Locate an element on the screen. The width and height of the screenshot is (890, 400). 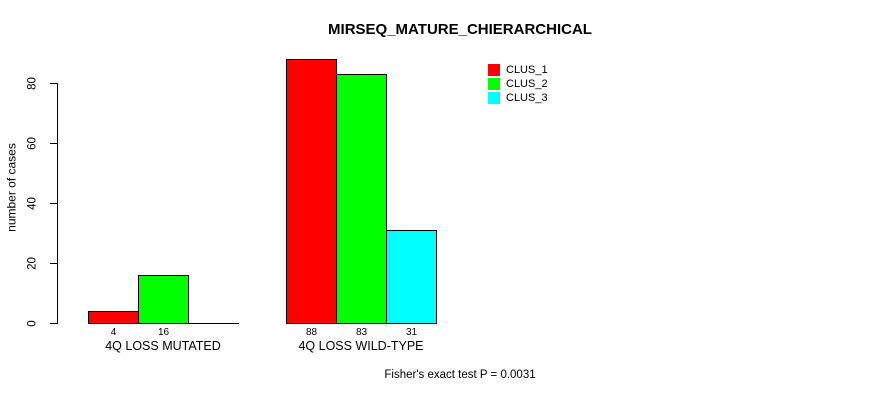
legend-label: CLUS_1 is located at coordinates (527, 70).